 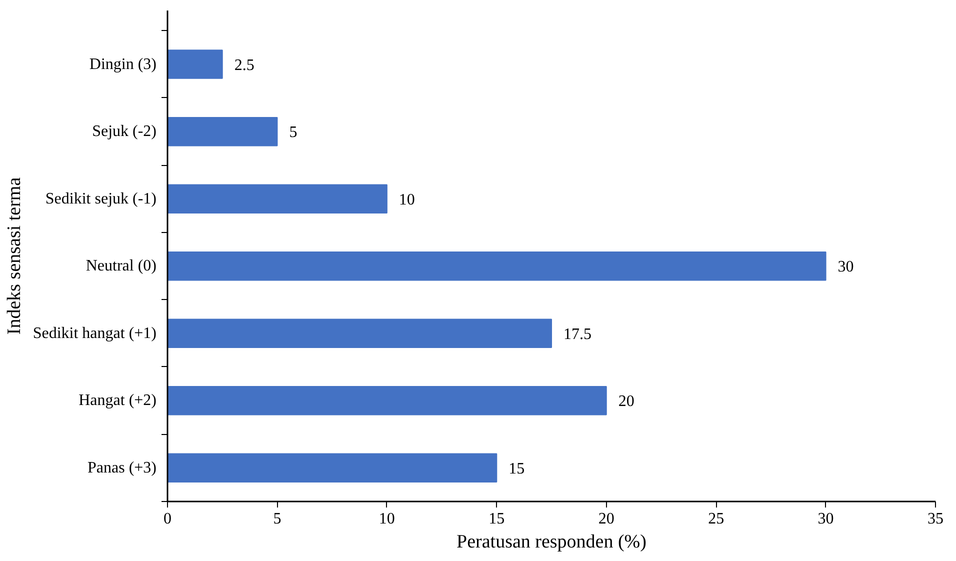 What do you see at coordinates (936, 519) in the screenshot?
I see `x-tick-label: 35` at bounding box center [936, 519].